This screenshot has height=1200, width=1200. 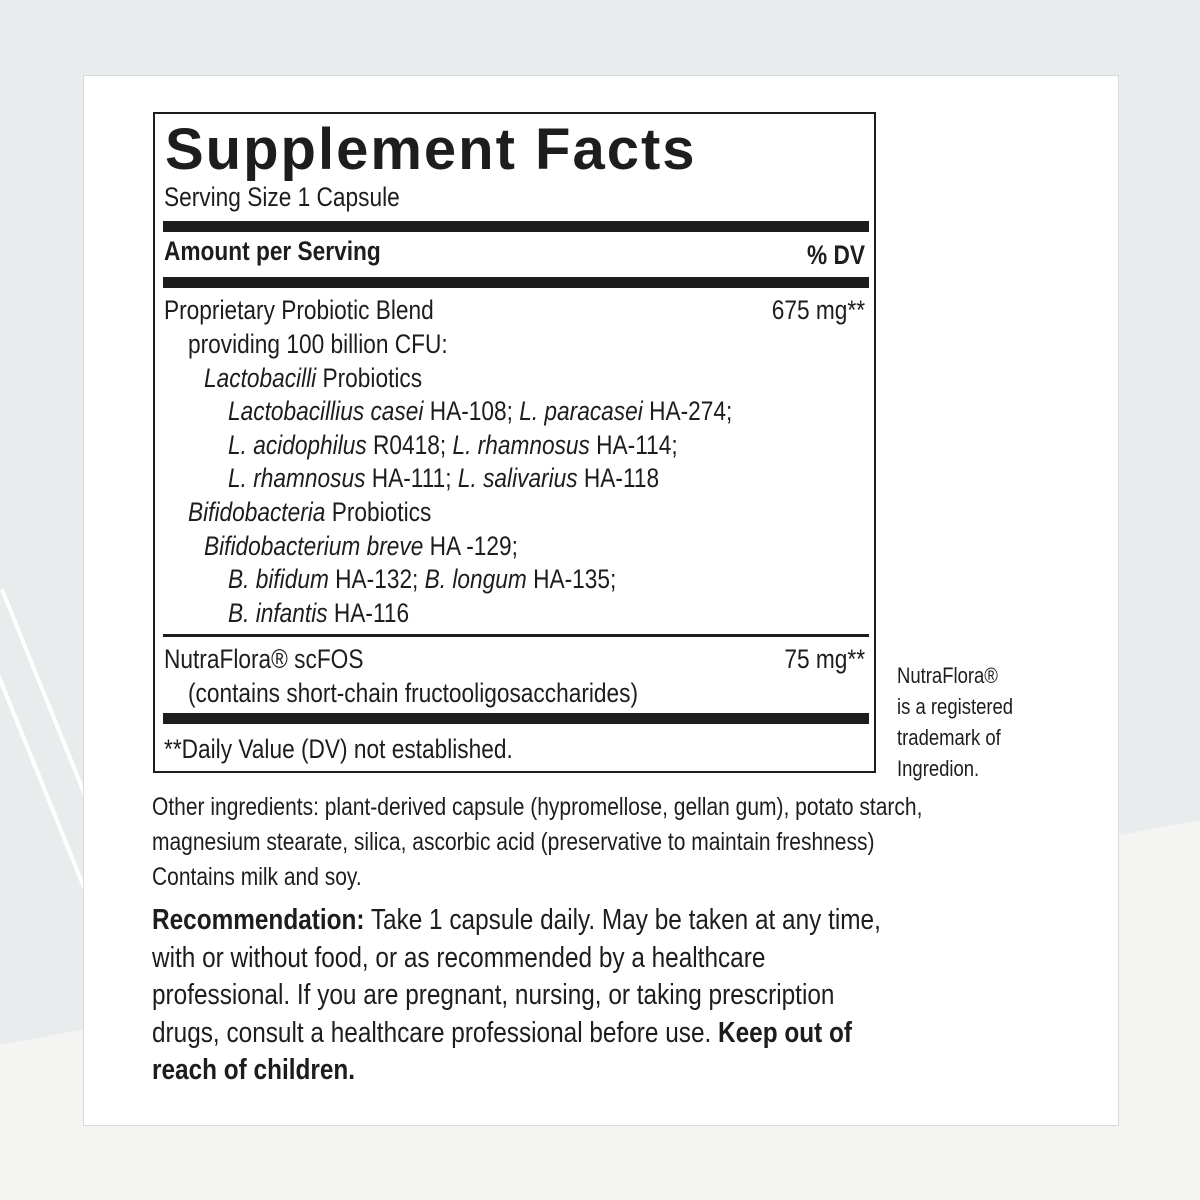 What do you see at coordinates (272, 251) in the screenshot?
I see `amount-per-serving-header: Amount per Serving` at bounding box center [272, 251].